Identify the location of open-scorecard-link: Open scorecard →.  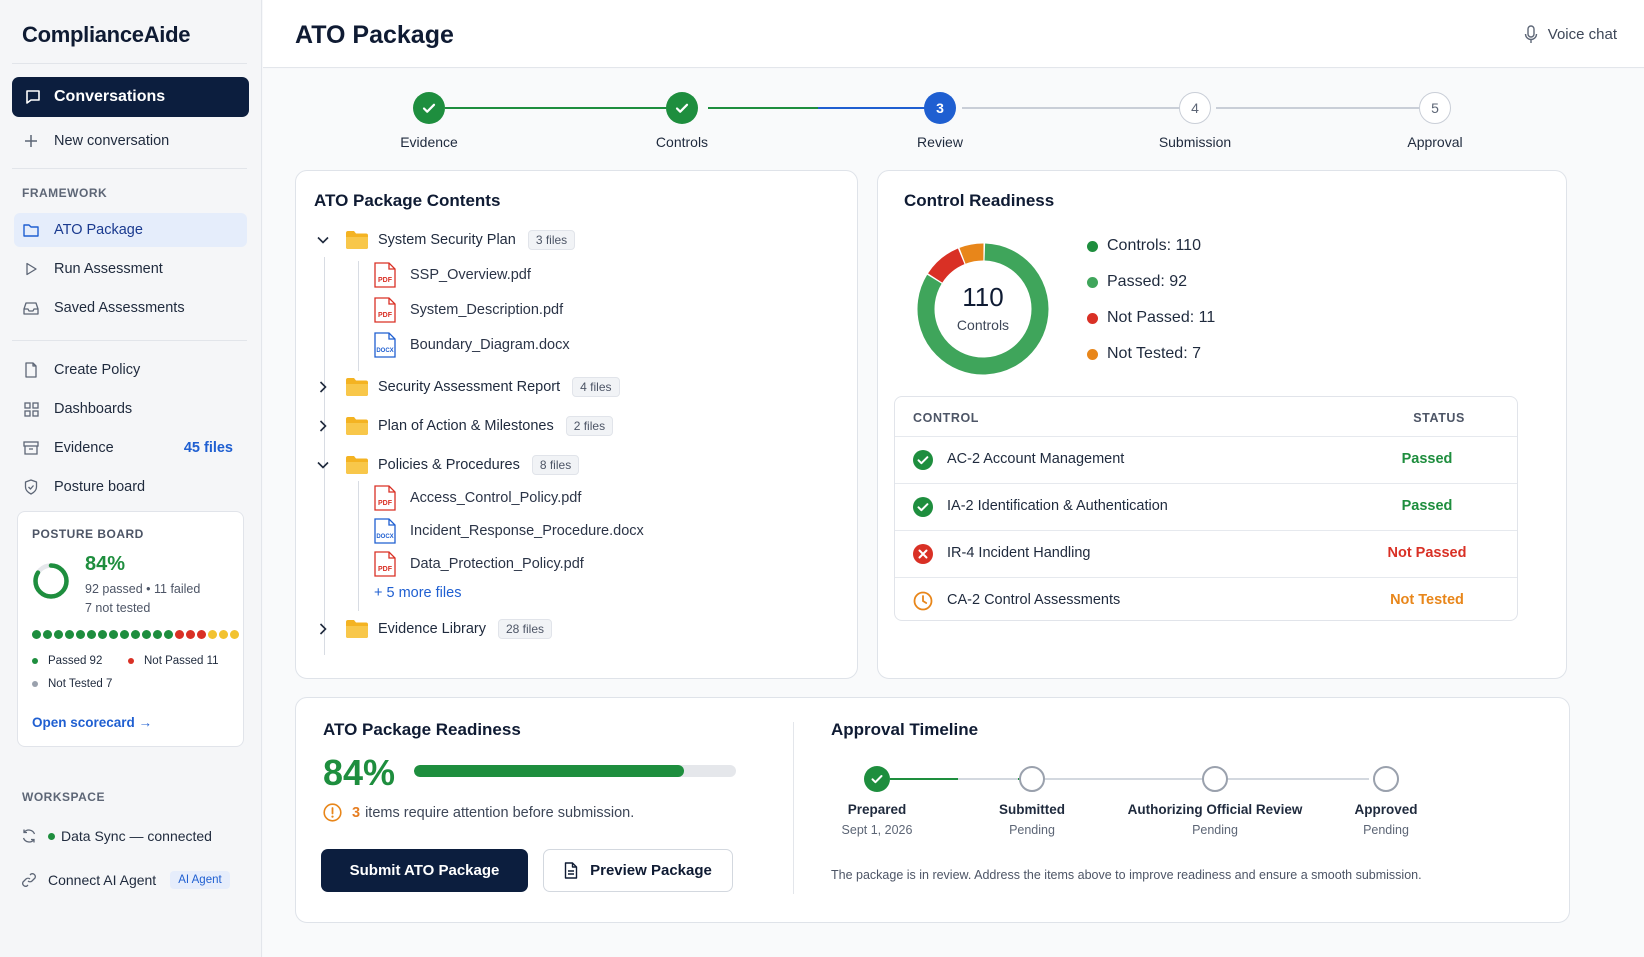
(92, 722).